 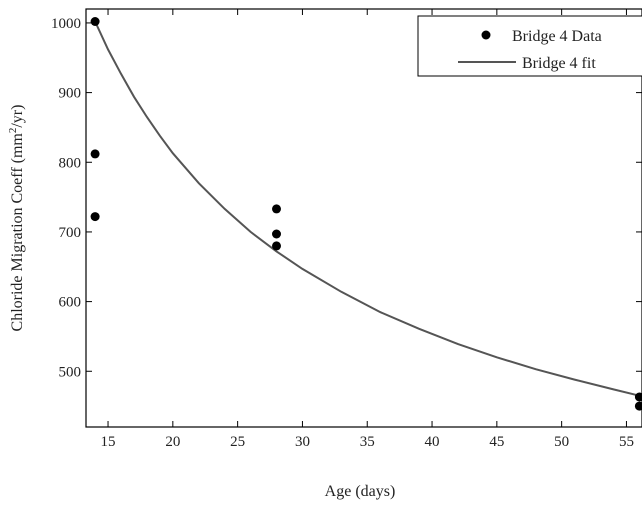 I want to click on x-tick-label: 15, so click(x=108, y=442).